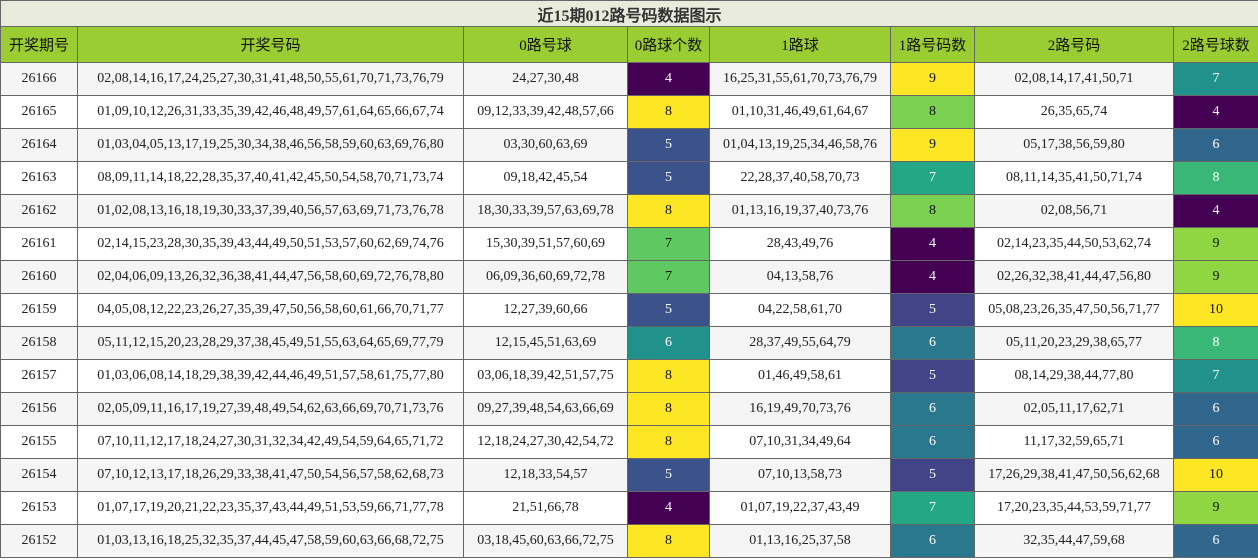  I want to click on column-header: 开奖号码, so click(270, 44).